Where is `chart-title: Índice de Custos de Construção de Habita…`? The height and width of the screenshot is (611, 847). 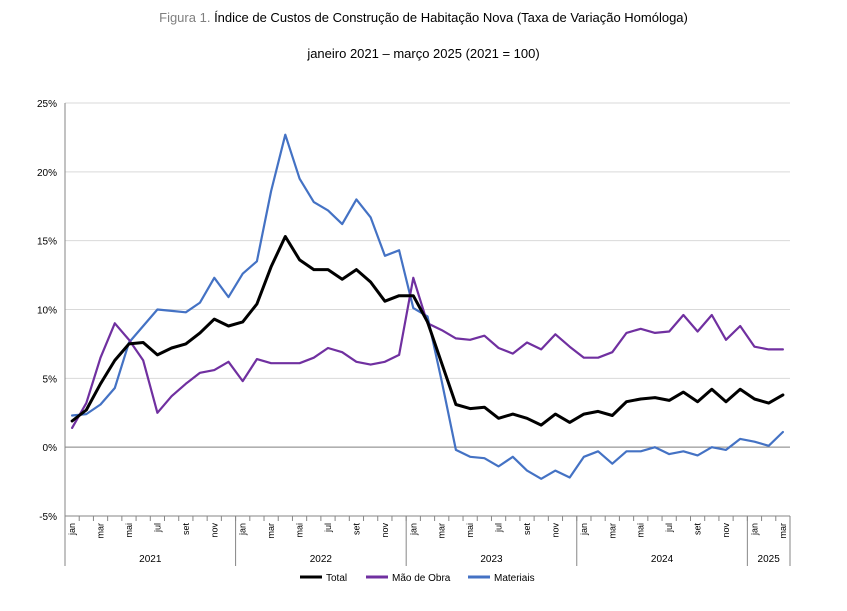
chart-title: Índice de Custos de Construção de Habita… is located at coordinates (451, 17).